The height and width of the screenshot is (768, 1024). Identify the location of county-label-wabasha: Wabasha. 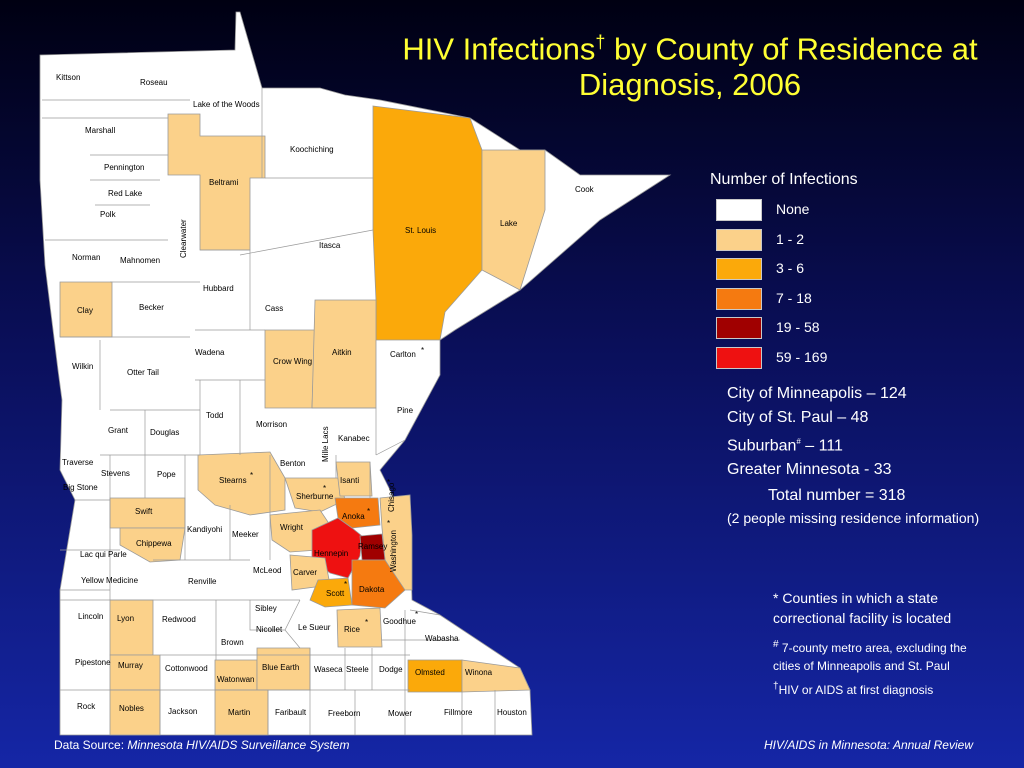
(442, 638).